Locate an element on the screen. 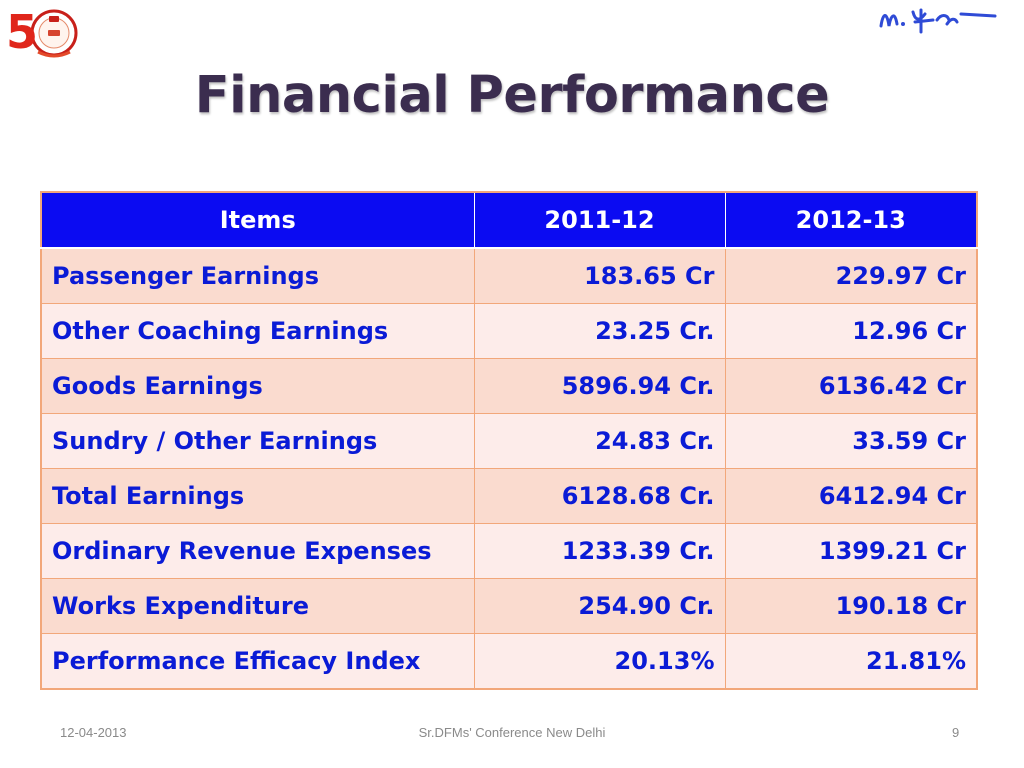 The width and height of the screenshot is (1024, 768). table-row: Total Earnings 6128.68 Cr. 6412.94 Cr is located at coordinates (509, 496).